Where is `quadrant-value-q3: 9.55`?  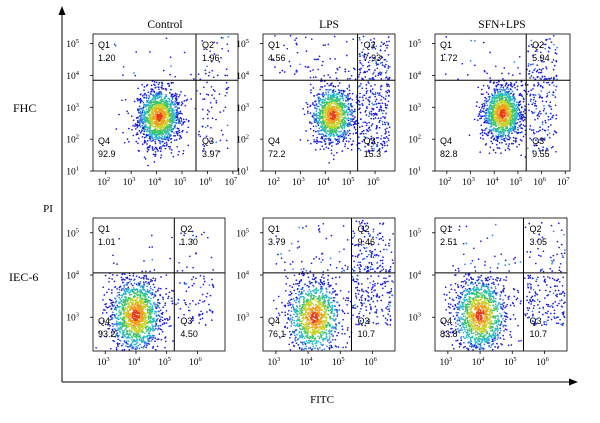
quadrant-value-q3: 9.55 is located at coordinates (541, 154).